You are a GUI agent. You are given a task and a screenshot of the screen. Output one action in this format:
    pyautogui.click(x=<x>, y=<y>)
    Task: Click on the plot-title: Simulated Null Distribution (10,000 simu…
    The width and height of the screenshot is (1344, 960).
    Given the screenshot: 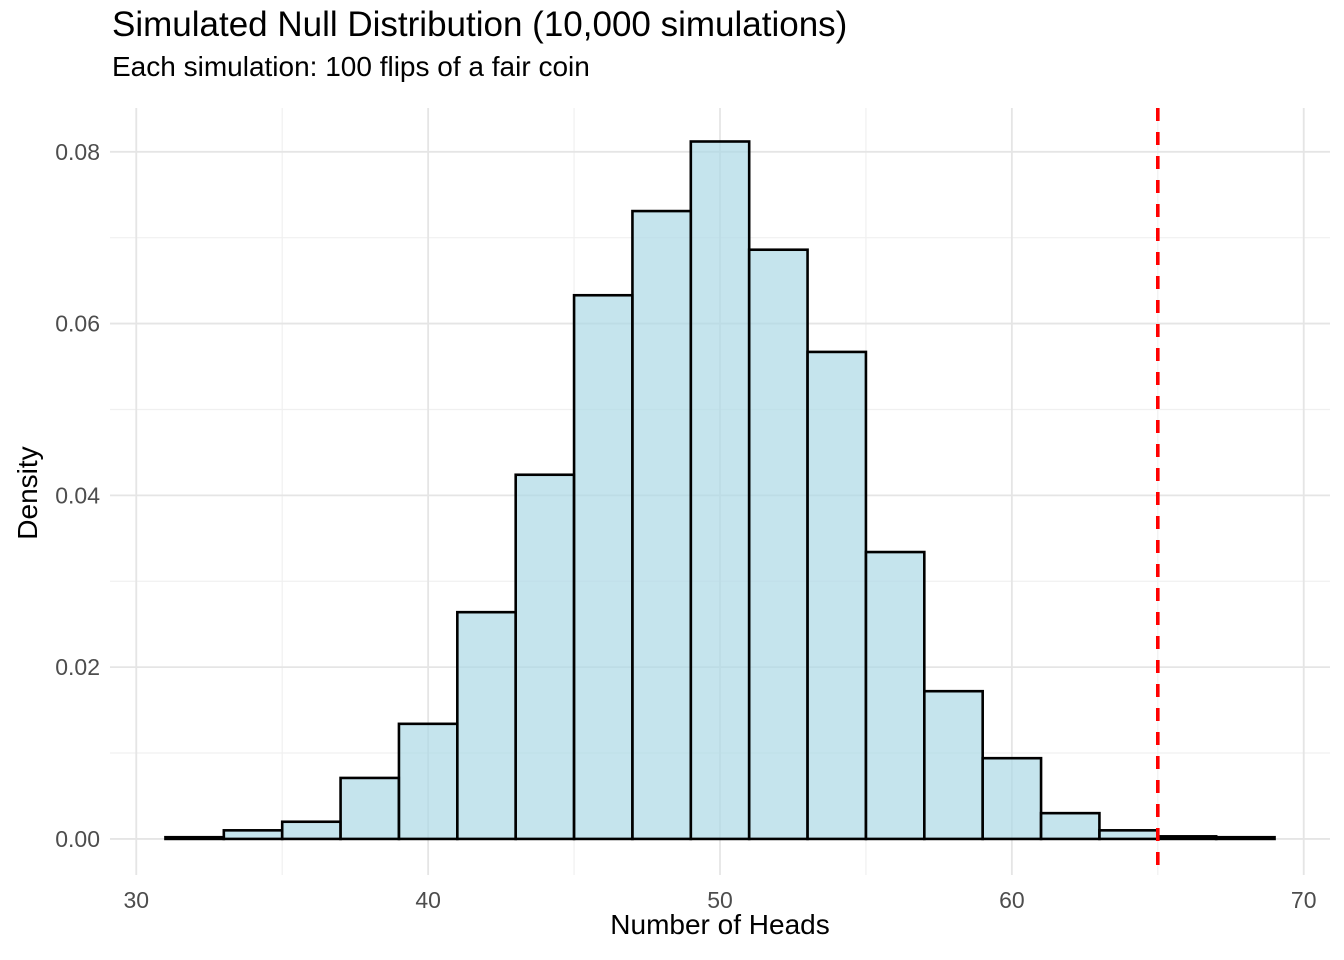 What is the action you would take?
    pyautogui.click(x=480, y=24)
    